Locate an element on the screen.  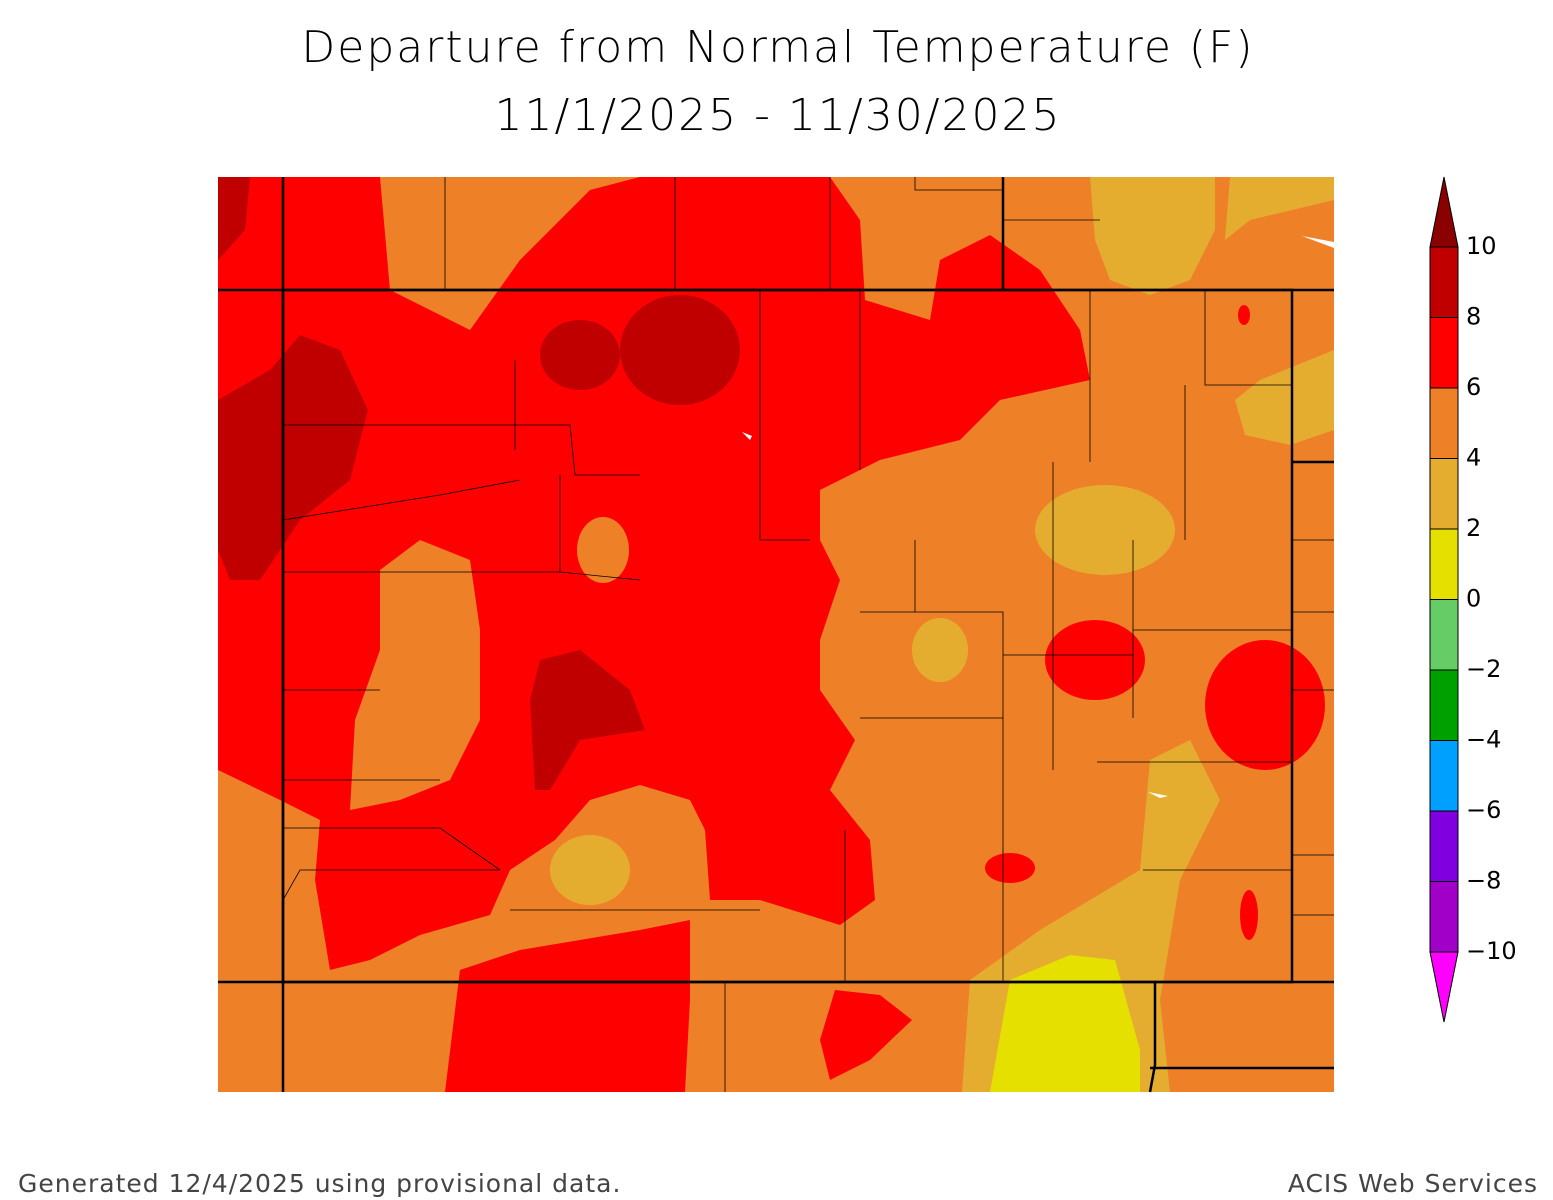
legend: 10 8 6 4 2 0 −2 −4 −6 −8 −10 is located at coordinates (1473, 599).